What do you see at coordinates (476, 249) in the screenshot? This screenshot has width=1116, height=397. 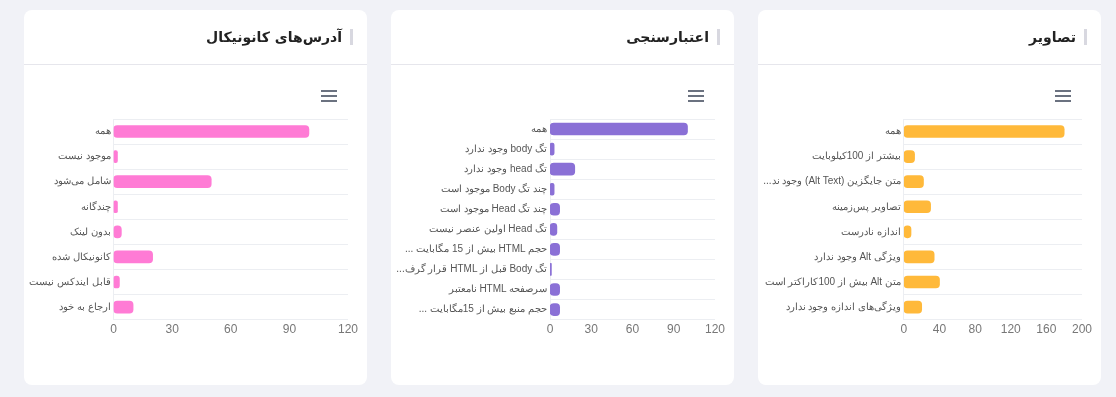 I see `y-tick-label: ... بیش از 15 مگابایت HTML حجم` at bounding box center [476, 249].